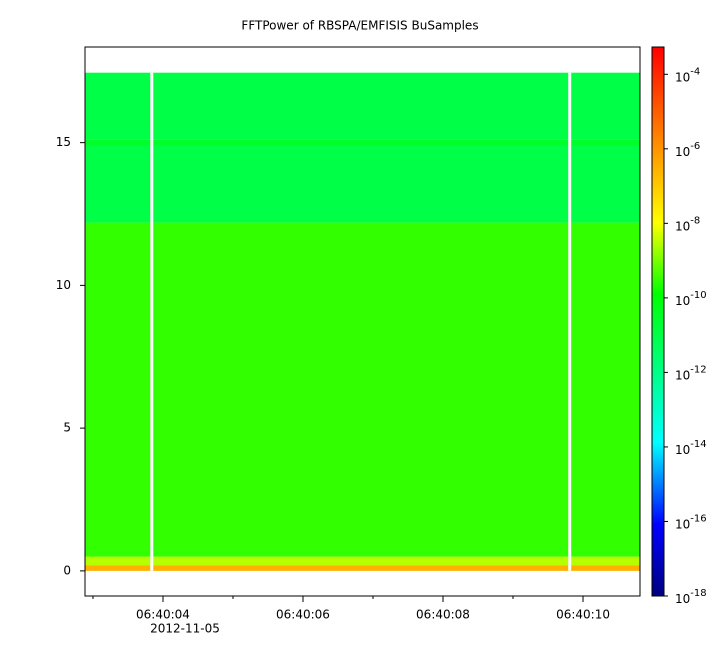  What do you see at coordinates (163, 615) in the screenshot?
I see `x-tick-label: 06:40:04` at bounding box center [163, 615].